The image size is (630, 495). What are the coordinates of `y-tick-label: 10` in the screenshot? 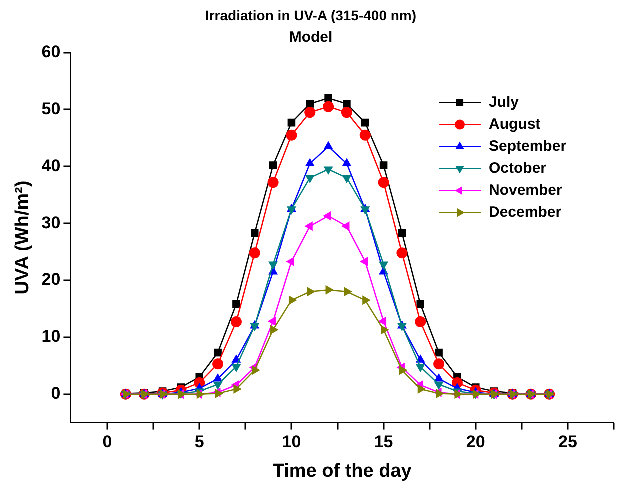 It's located at (51, 336).